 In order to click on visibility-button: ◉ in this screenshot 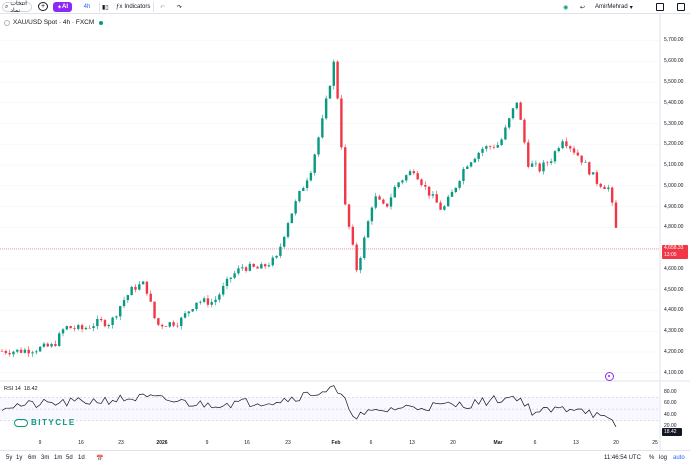, I will do `click(565, 7)`.